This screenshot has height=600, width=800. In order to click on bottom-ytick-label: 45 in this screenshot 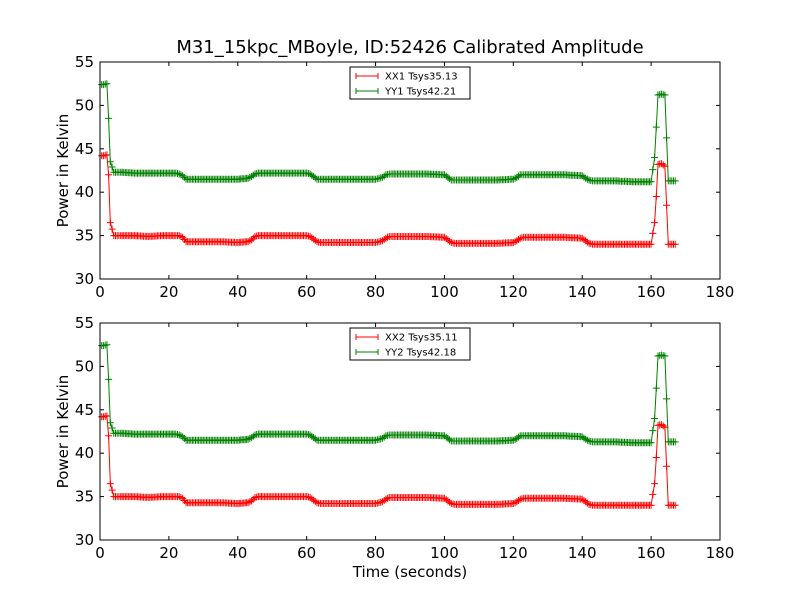, I will do `click(84, 410)`.